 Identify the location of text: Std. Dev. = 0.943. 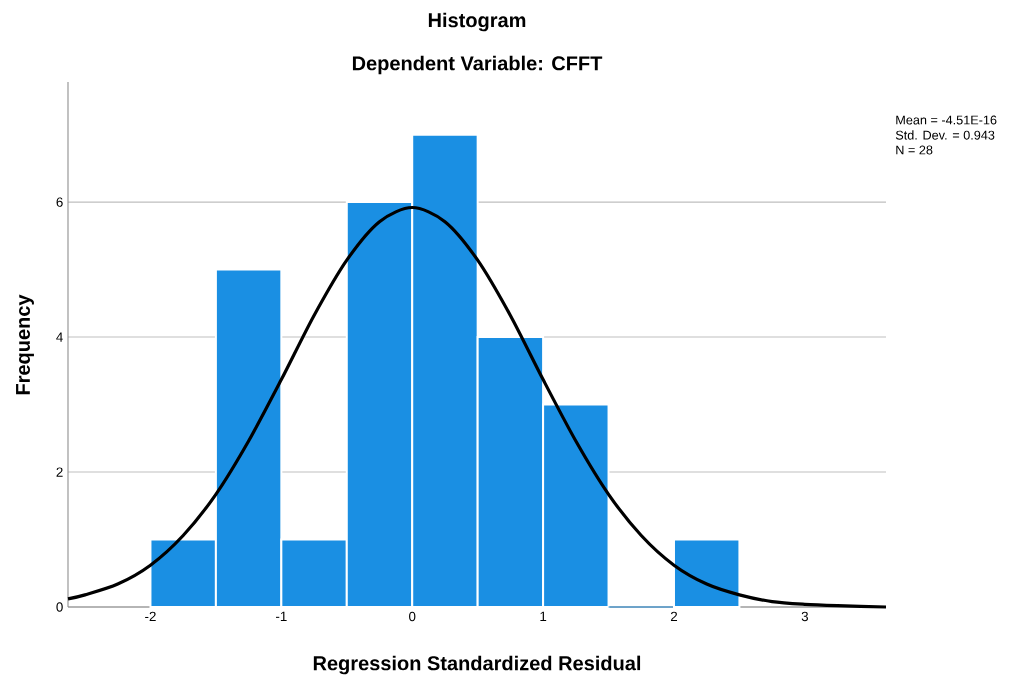
(945, 135).